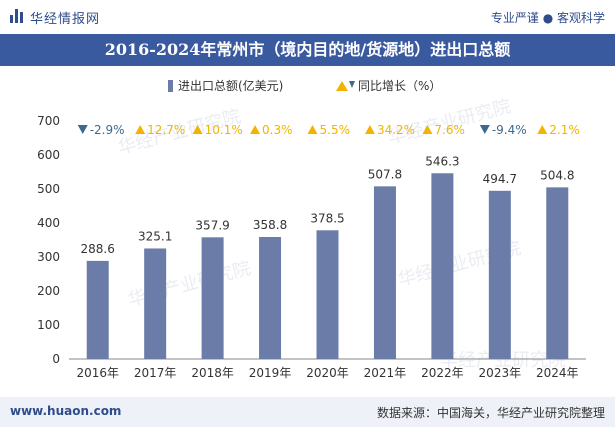  What do you see at coordinates (230, 85) in the screenshot?
I see `legend-bar-label: 进出口总额(亿美元)` at bounding box center [230, 85].